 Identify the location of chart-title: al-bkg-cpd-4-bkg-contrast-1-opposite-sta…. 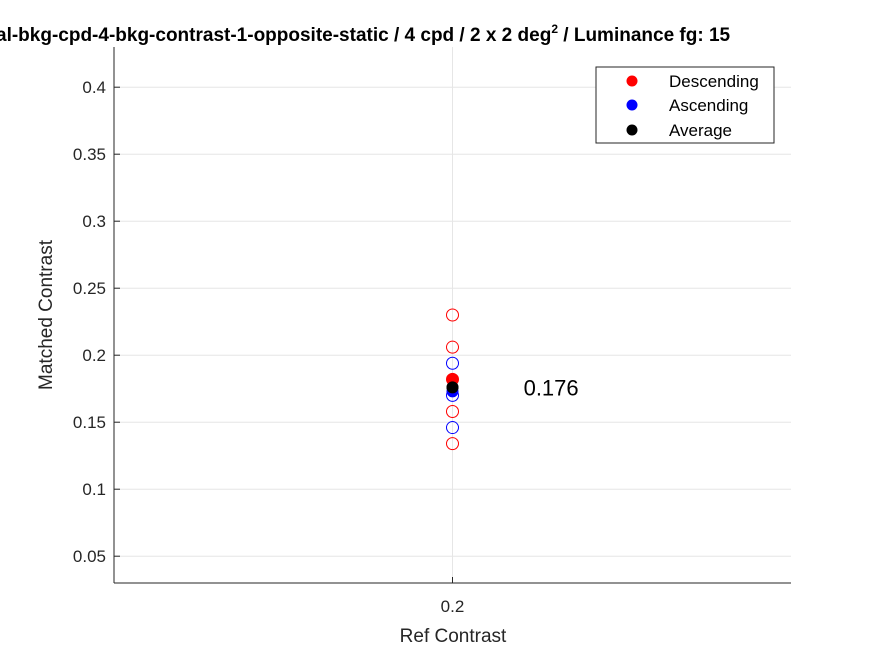
(365, 34).